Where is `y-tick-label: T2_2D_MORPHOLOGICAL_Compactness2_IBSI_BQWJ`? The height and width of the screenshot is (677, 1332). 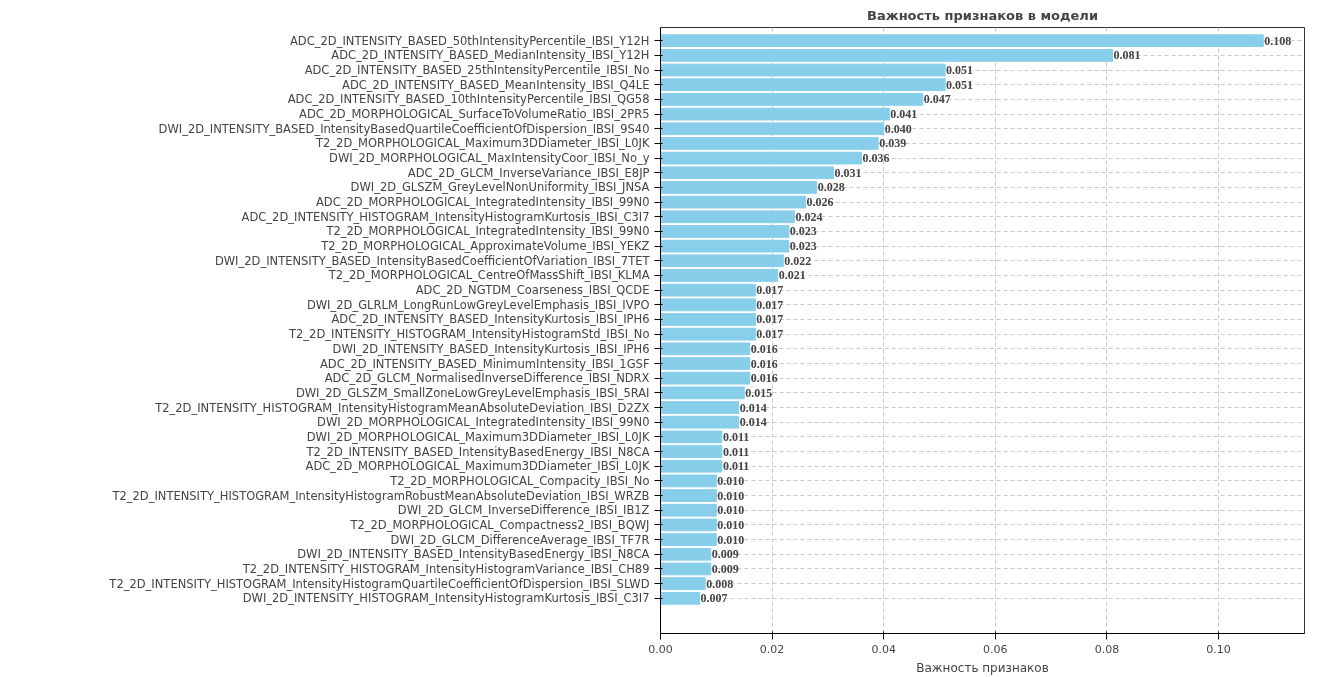 y-tick-label: T2_2D_MORPHOLOGICAL_Compactness2_IBSI_BQWJ is located at coordinates (499, 524).